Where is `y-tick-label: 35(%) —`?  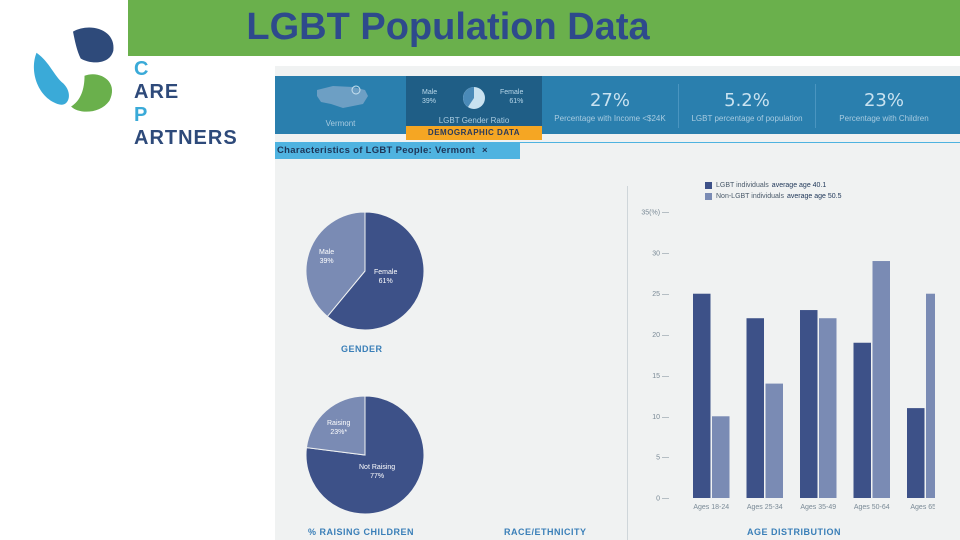 y-tick-label: 35(%) — is located at coordinates (655, 213).